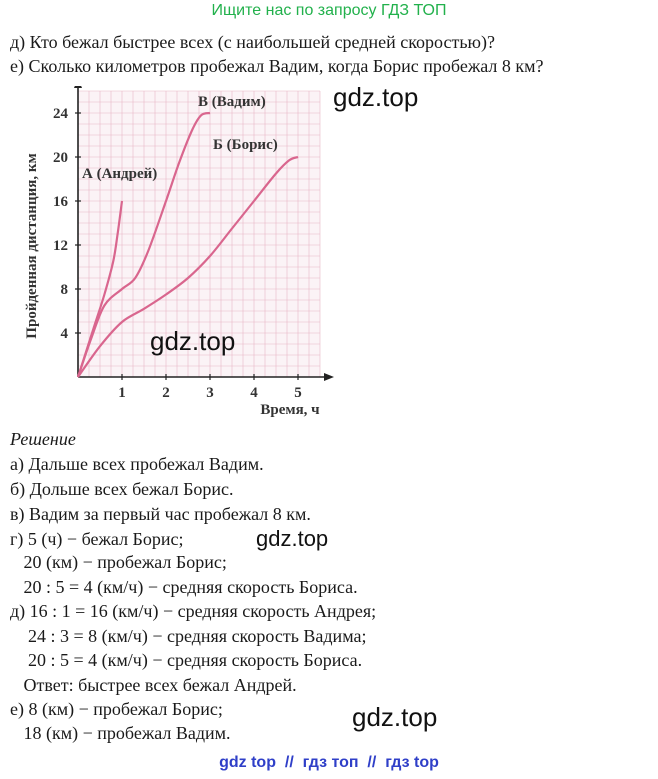 The width and height of the screenshot is (658, 779). I want to click on x-tick-label: 3, so click(210, 393).